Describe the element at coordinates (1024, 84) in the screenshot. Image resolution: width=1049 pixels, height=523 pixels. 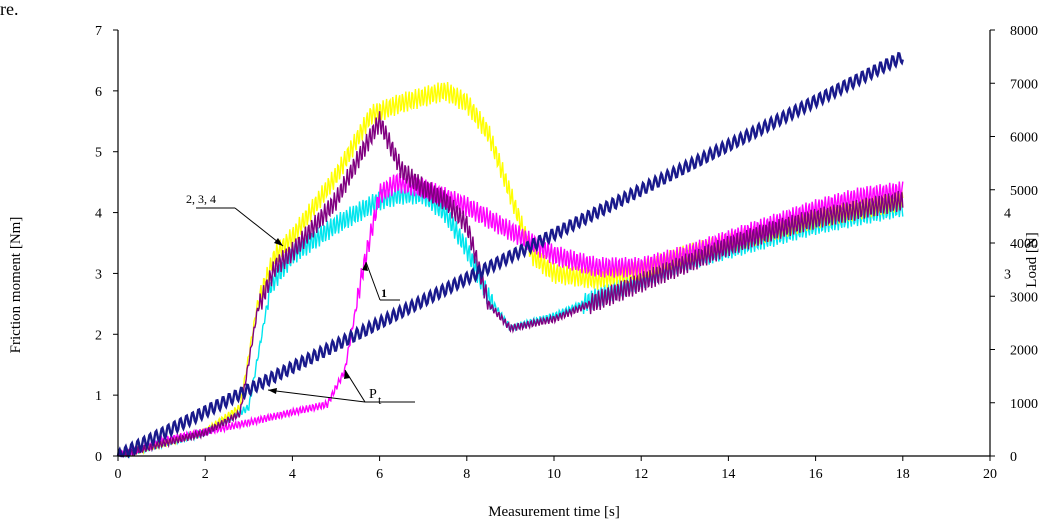
I see `y2-tick-label: 7000` at that location.